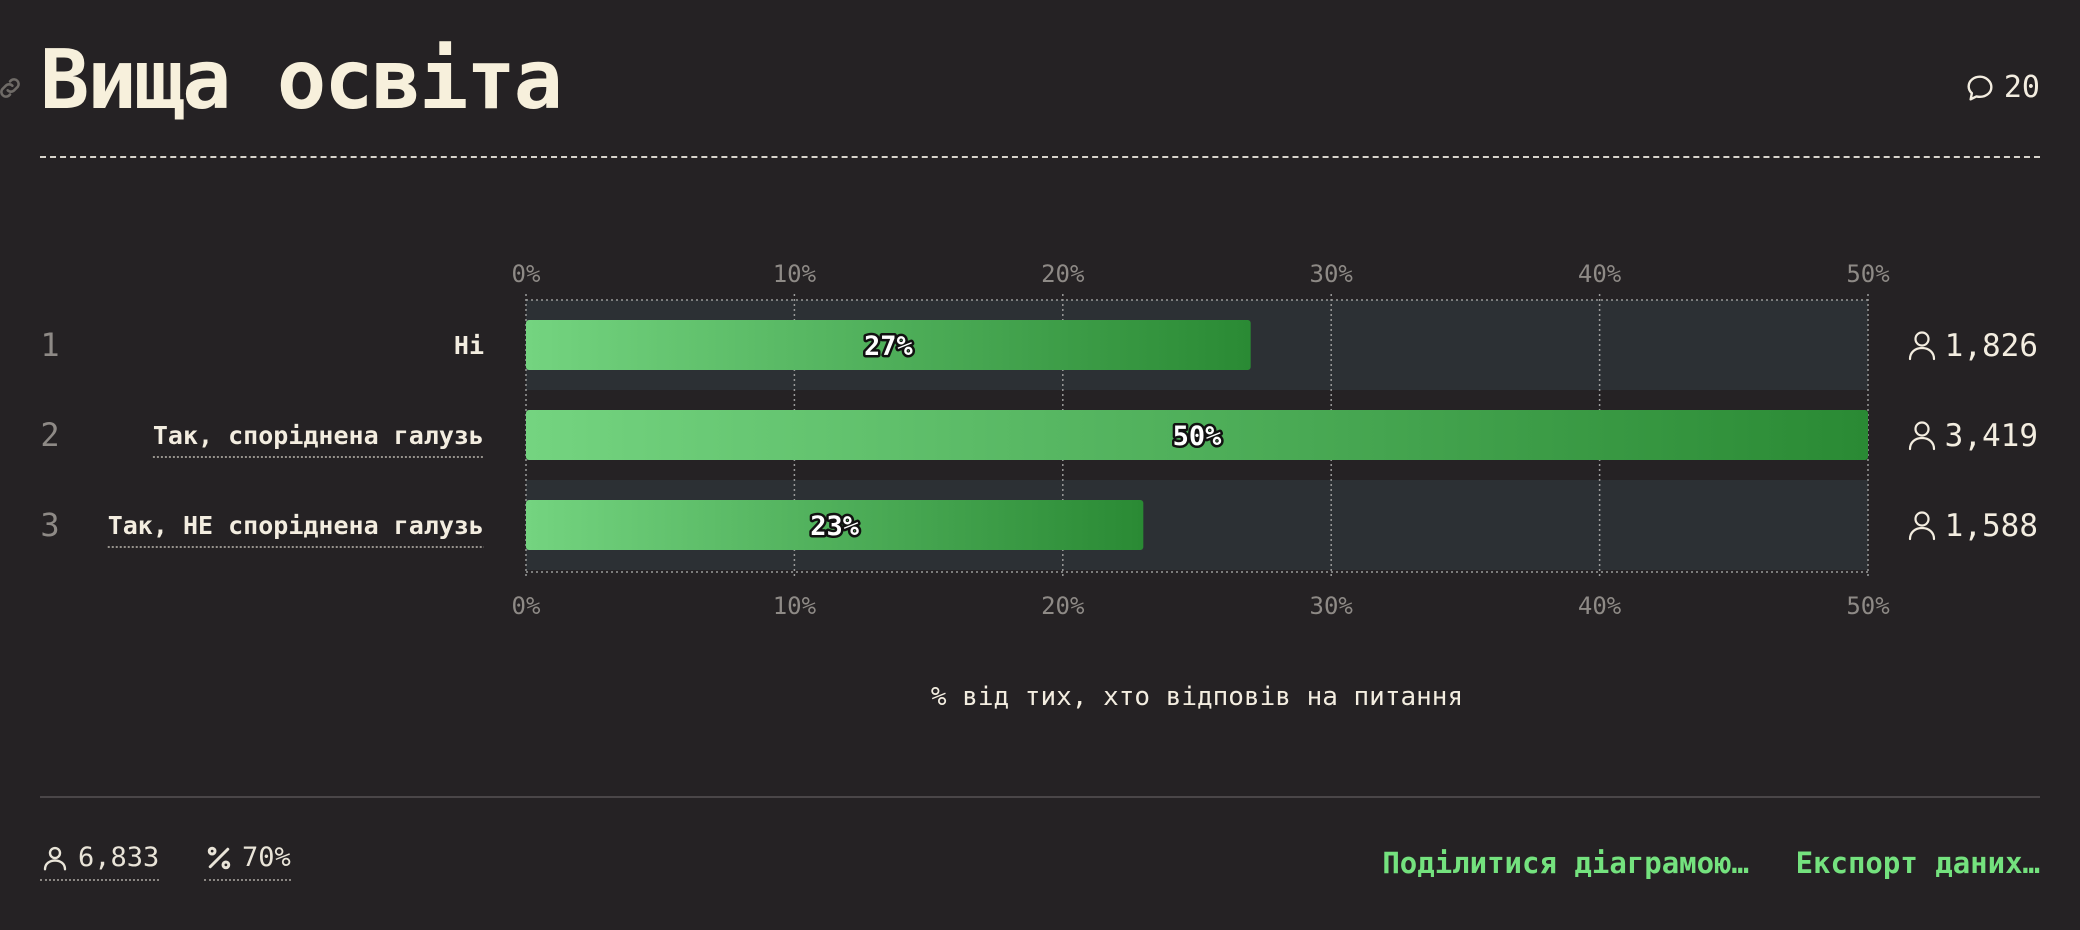  I want to click on x-axis-title: % від тих, хто відповів на питання, so click(1197, 697).